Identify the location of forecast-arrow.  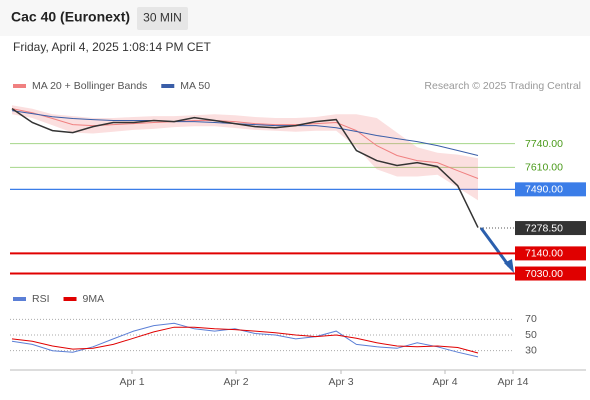
(495, 247).